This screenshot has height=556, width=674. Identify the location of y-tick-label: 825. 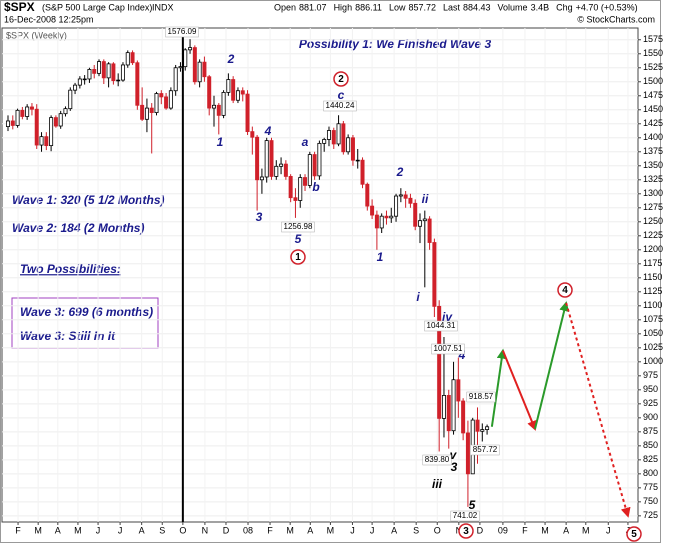
(650, 459).